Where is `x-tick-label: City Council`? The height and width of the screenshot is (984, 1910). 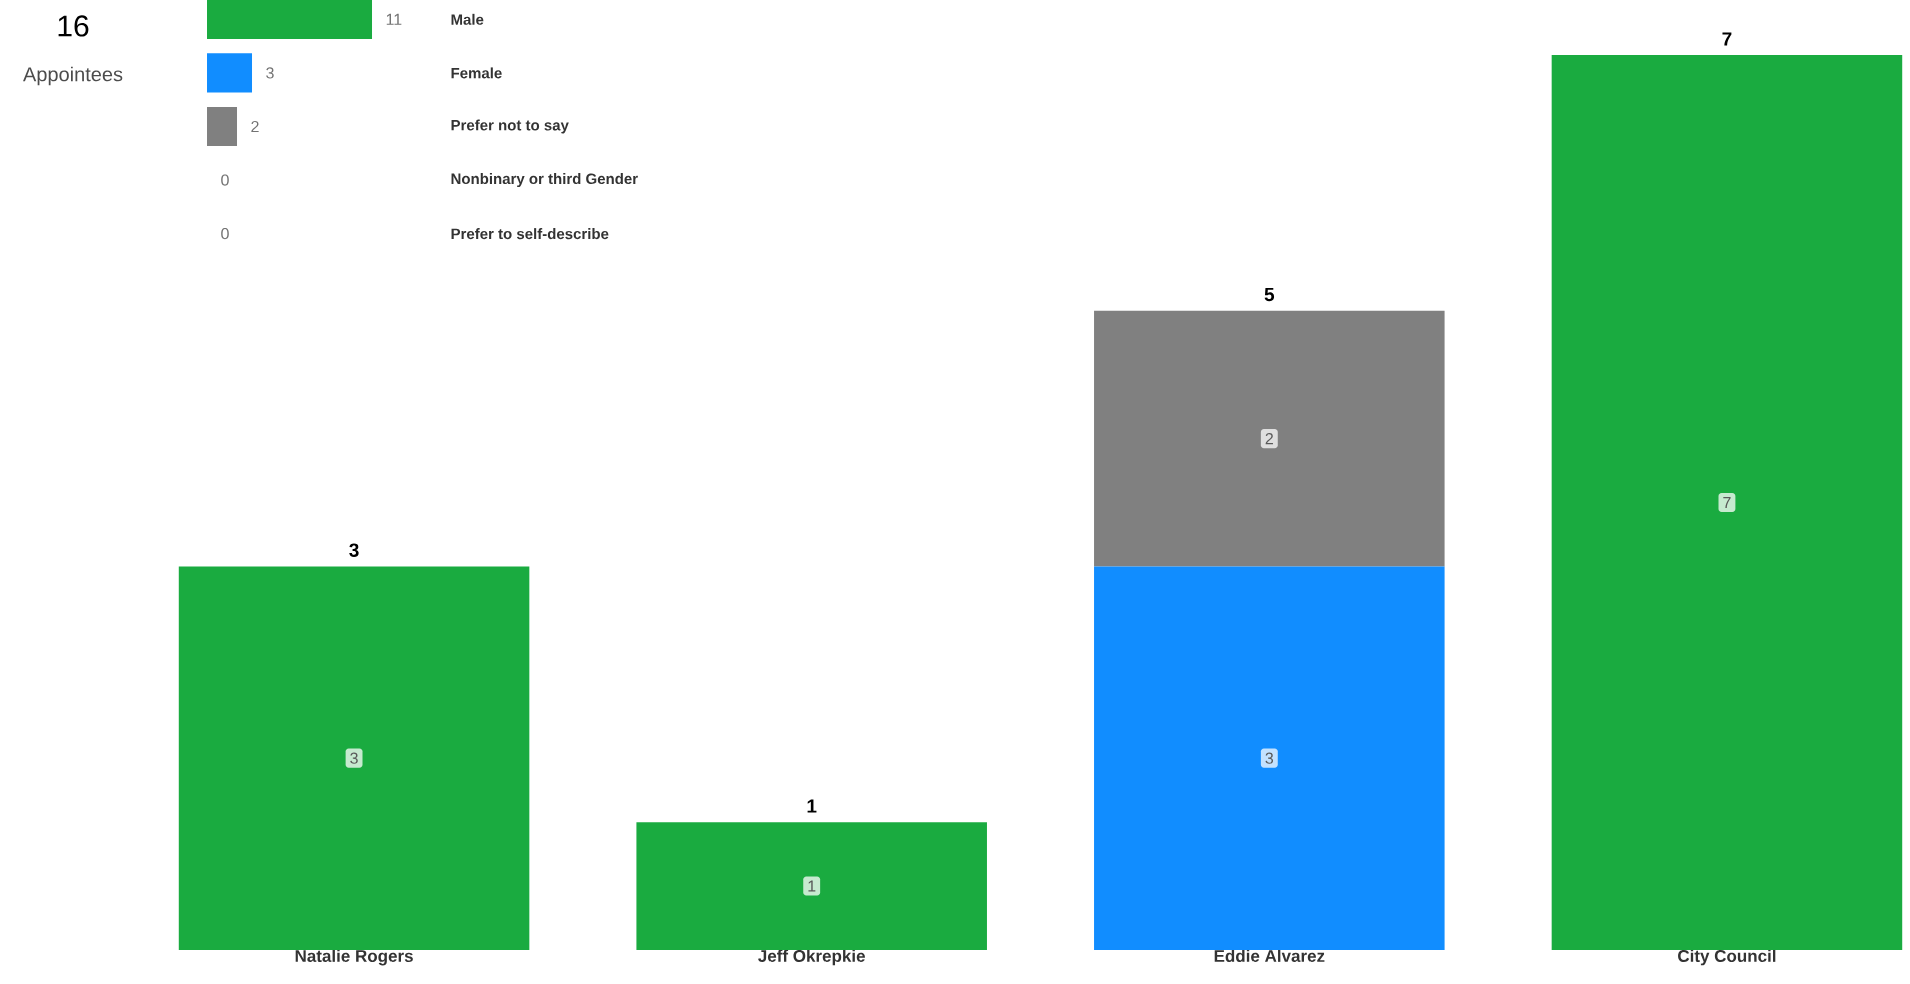 x-tick-label: City Council is located at coordinates (1727, 957).